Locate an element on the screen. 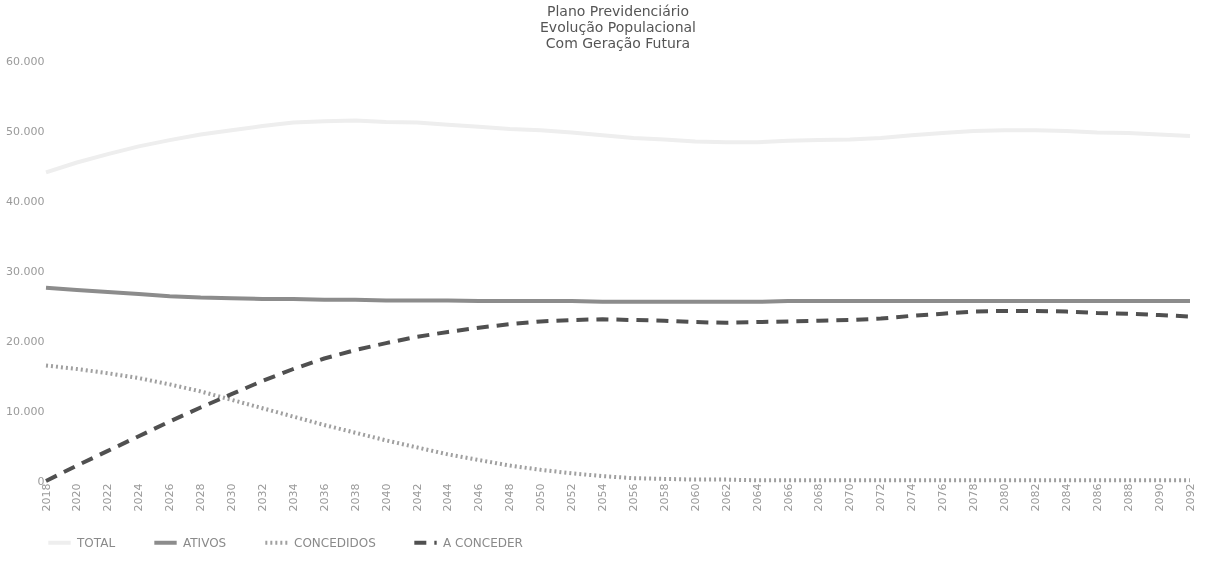 The width and height of the screenshot is (1213, 566). x-tick-label: 2044 is located at coordinates (448, 497).